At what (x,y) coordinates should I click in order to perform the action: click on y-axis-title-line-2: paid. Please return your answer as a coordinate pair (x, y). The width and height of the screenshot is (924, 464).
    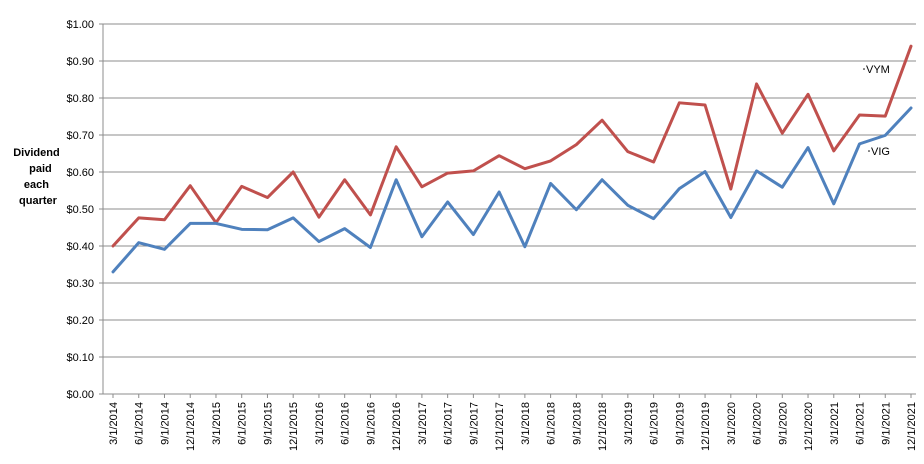
    Looking at the image, I should click on (40, 169).